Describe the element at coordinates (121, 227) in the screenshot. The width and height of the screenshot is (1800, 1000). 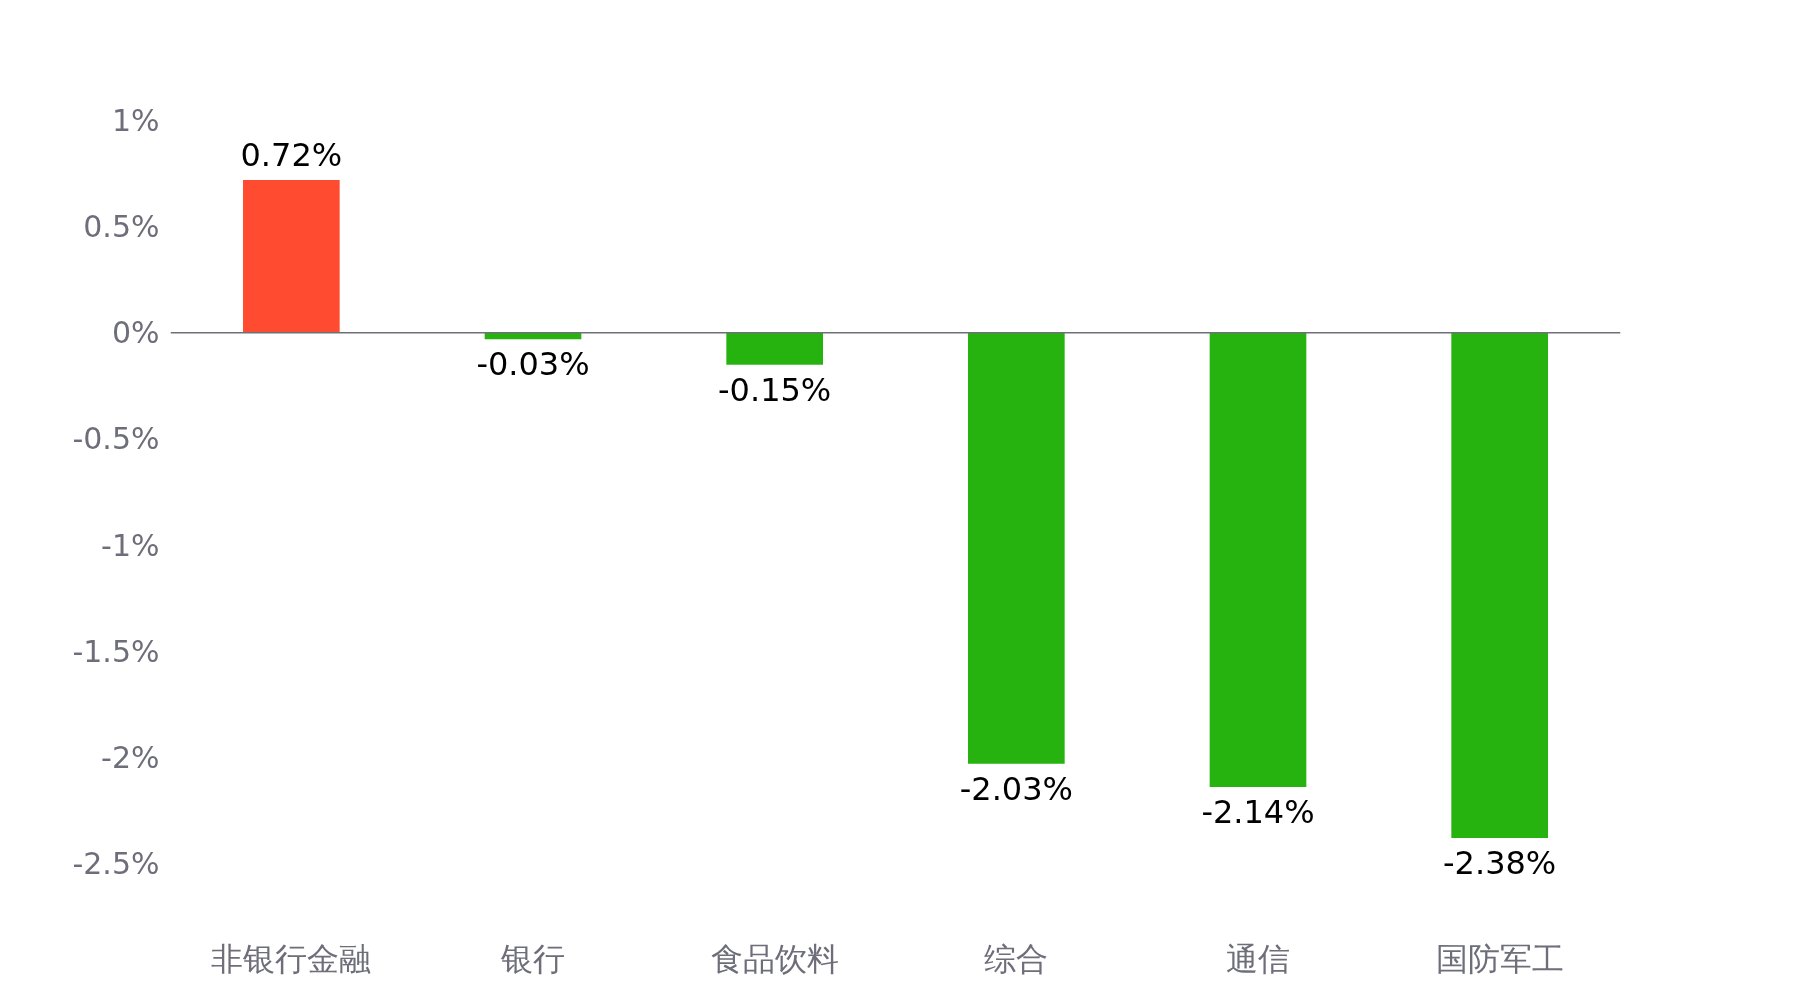
I see `y-tick-label: 0.5%` at that location.